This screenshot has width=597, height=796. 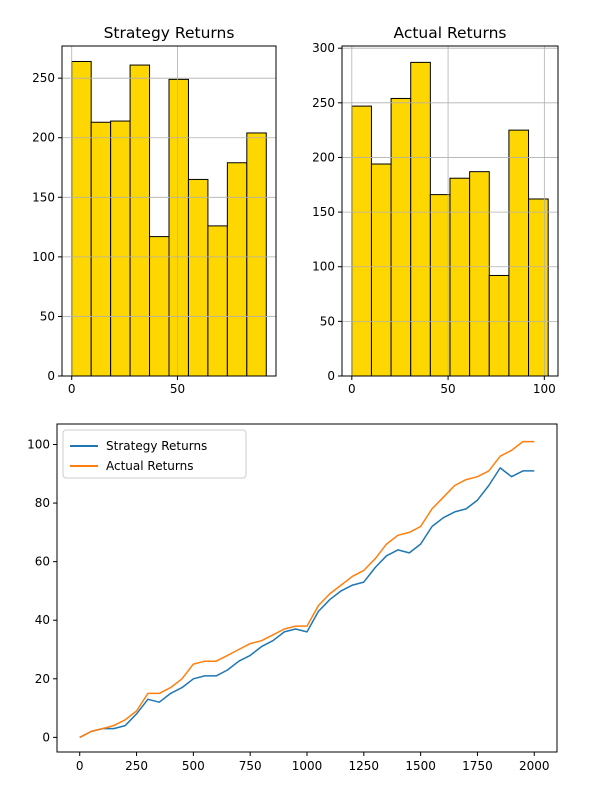 What do you see at coordinates (149, 466) in the screenshot?
I see `legend-label: Actual Returns` at bounding box center [149, 466].